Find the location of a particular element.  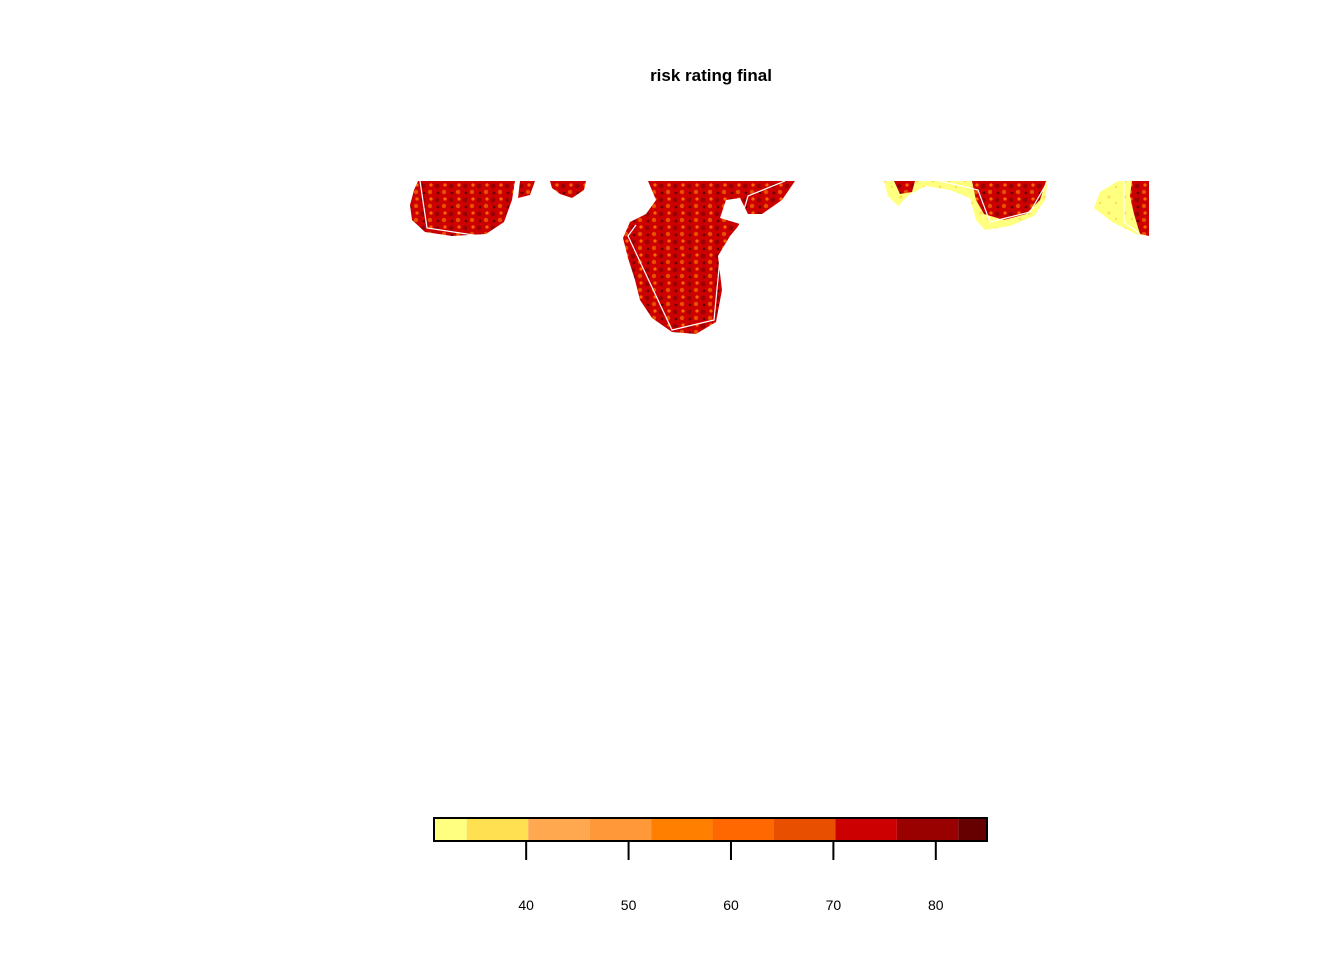

map-region-central is located at coordinates (709, 257).